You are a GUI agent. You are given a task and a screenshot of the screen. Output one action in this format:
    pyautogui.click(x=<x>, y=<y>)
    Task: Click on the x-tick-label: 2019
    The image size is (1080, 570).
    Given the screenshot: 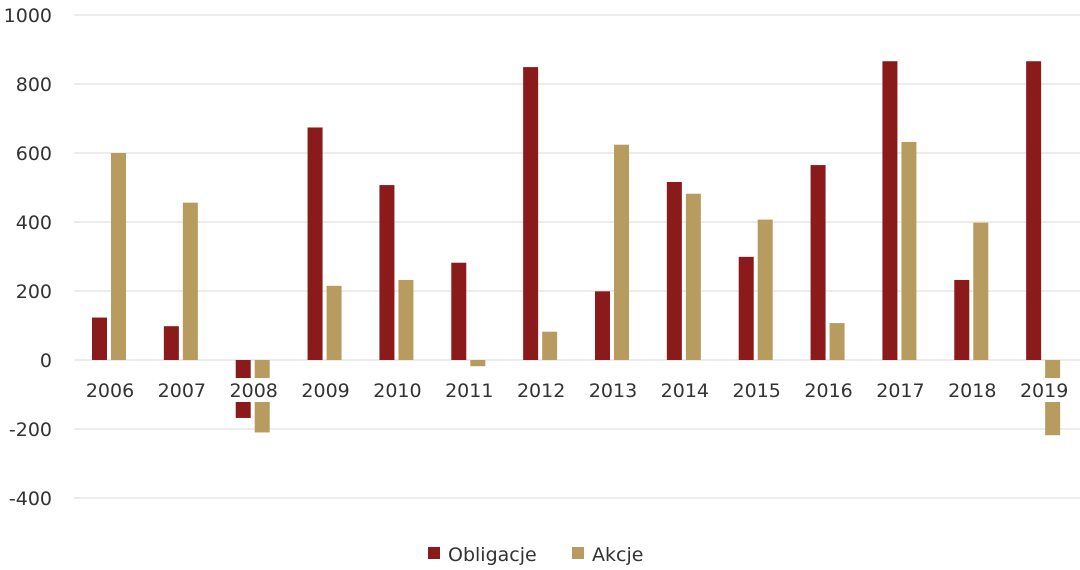 What is the action you would take?
    pyautogui.click(x=1044, y=391)
    